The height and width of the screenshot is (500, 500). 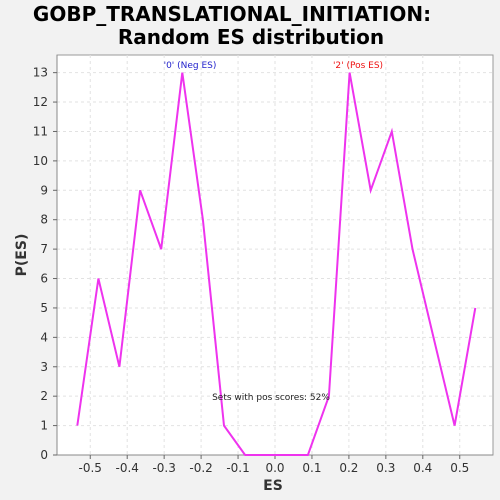 What do you see at coordinates (273, 486) in the screenshot?
I see `x-axis-label: ES` at bounding box center [273, 486].